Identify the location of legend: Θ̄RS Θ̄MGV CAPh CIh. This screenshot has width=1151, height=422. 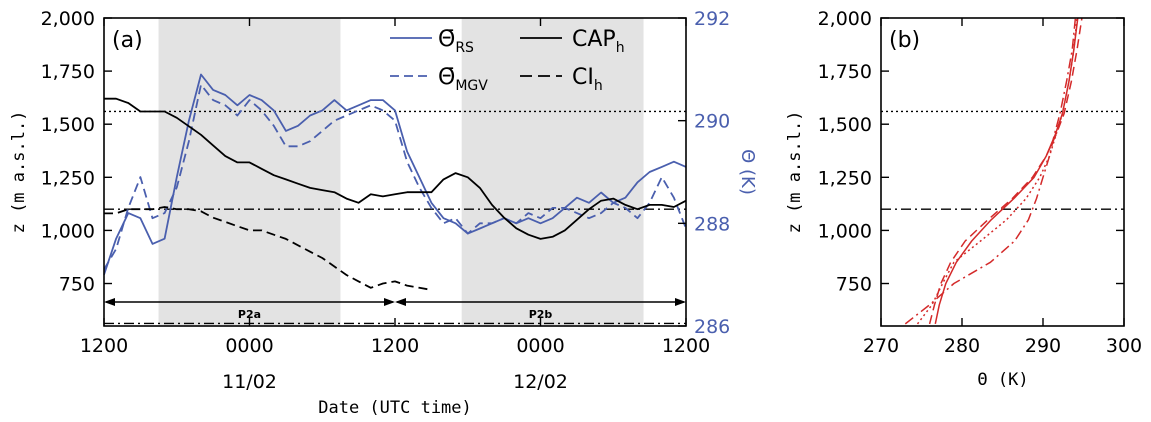
(507, 60).